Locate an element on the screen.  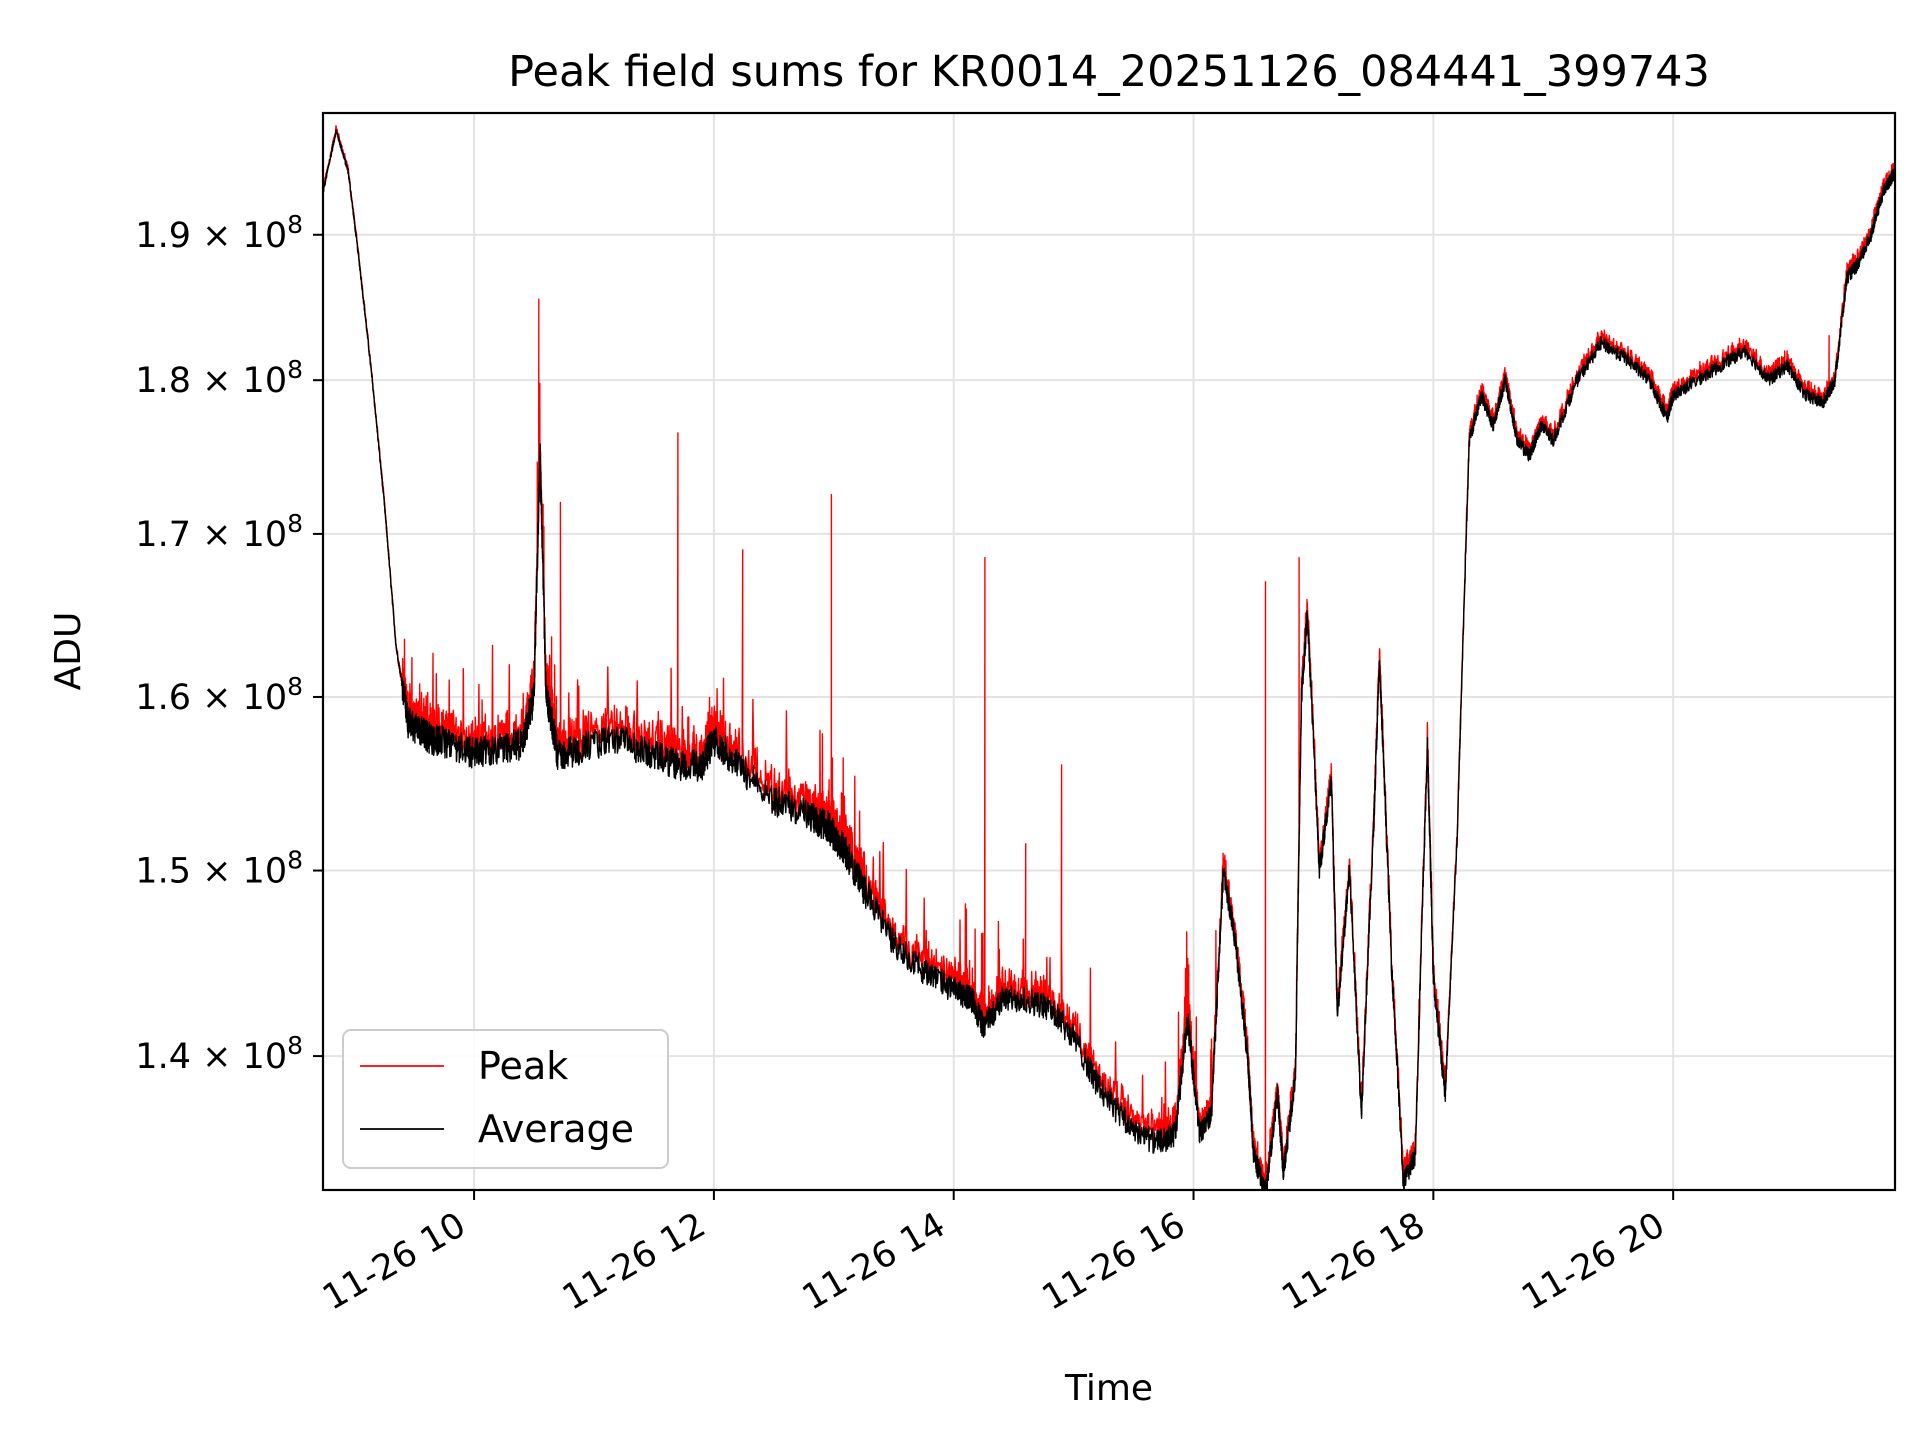
y-tick-mantissa: 1.8 is located at coordinates (163, 381).